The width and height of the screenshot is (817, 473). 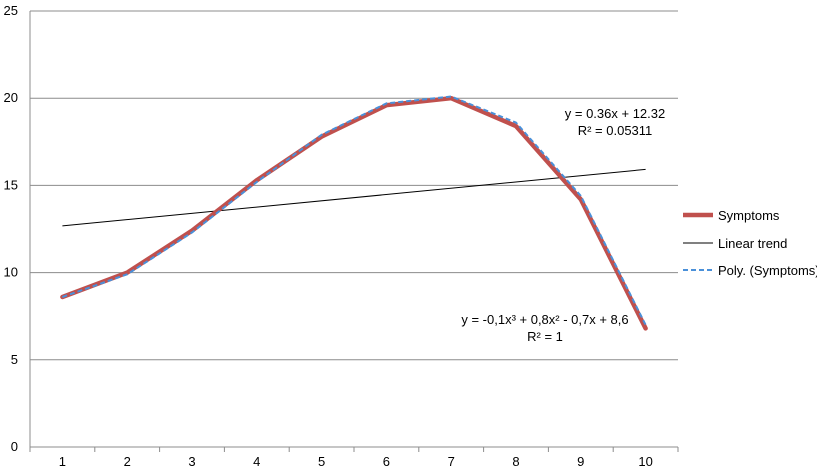 I want to click on legend: Symptoms Linear trend Poly. (Symptoms), so click(x=750, y=243).